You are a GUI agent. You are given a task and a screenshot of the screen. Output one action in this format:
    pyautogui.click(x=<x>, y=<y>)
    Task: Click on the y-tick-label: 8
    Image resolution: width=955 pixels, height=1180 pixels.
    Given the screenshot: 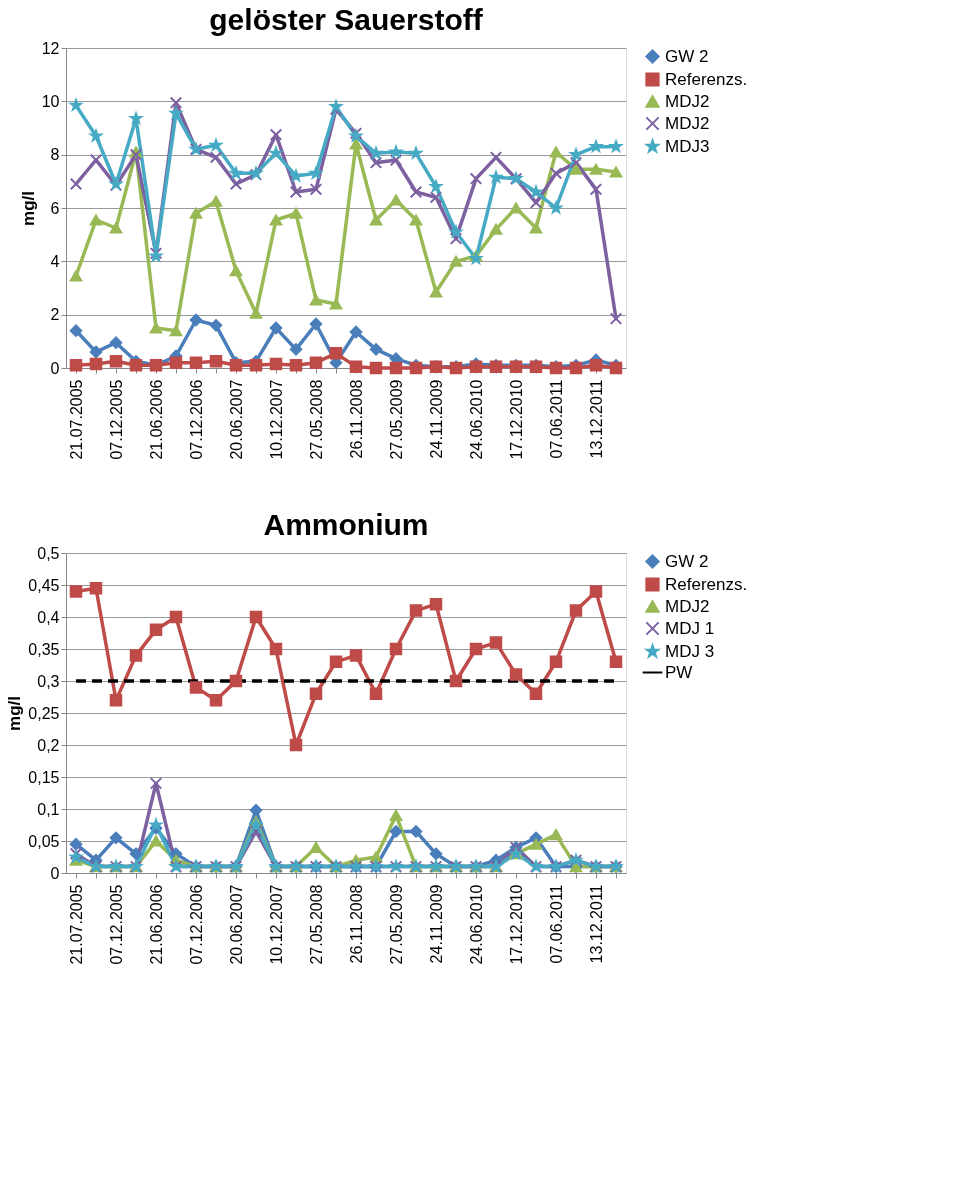 What is the action you would take?
    pyautogui.click(x=55, y=155)
    